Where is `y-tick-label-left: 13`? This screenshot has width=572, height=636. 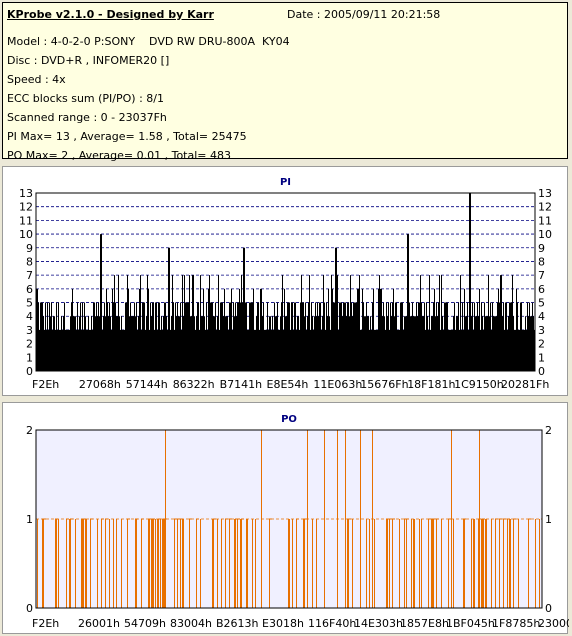 y-tick-label-left: 13 is located at coordinates (26, 193).